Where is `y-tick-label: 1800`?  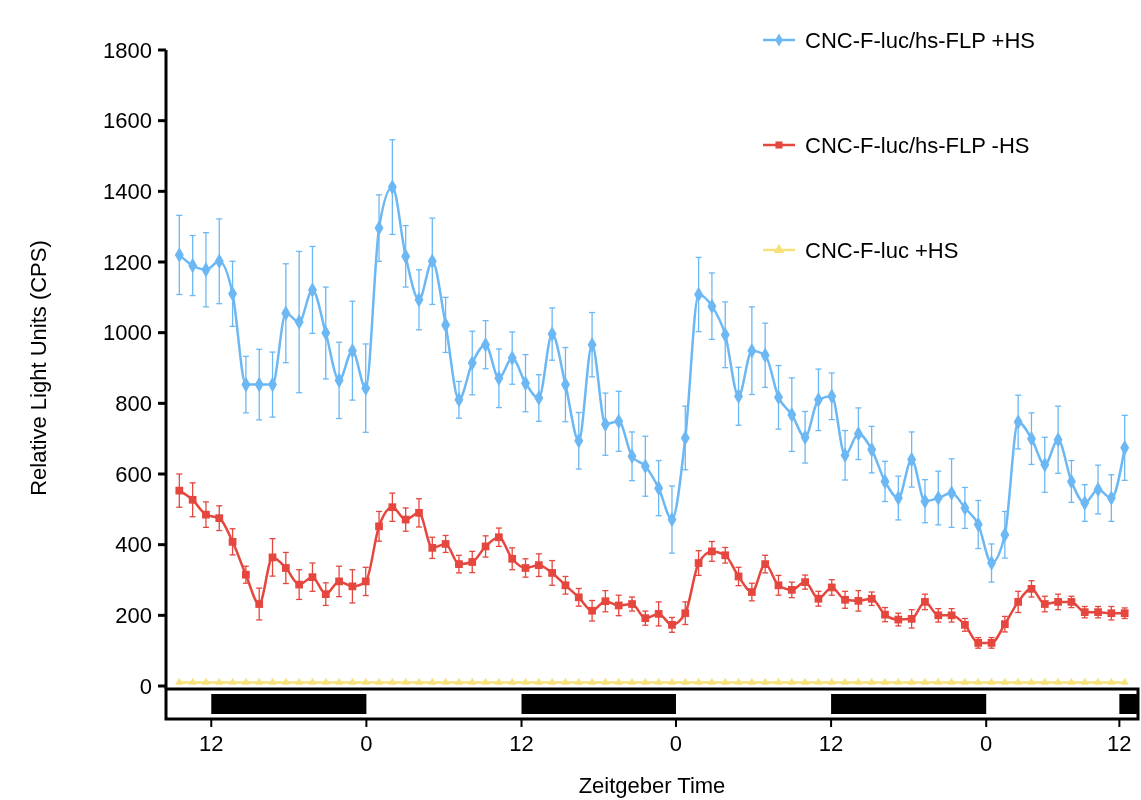
y-tick-label: 1800 is located at coordinates (127, 50).